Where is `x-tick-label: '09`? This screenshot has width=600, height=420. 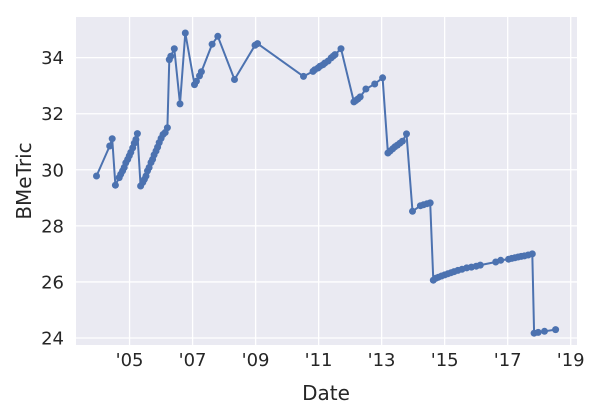
x-tick-label: '09 is located at coordinates (256, 360).